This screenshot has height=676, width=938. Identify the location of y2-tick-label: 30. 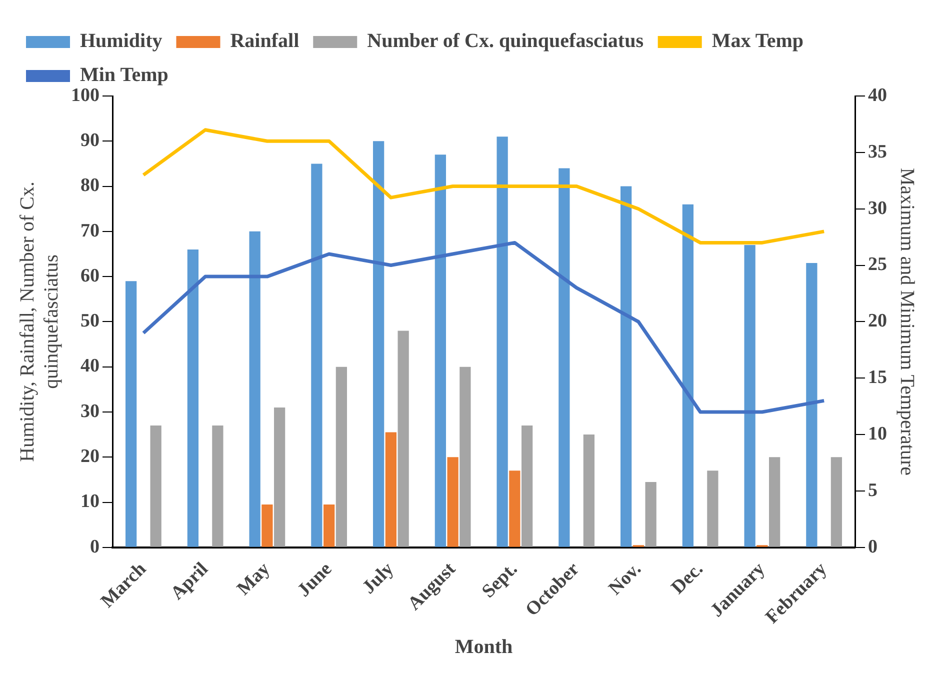
(877, 208).